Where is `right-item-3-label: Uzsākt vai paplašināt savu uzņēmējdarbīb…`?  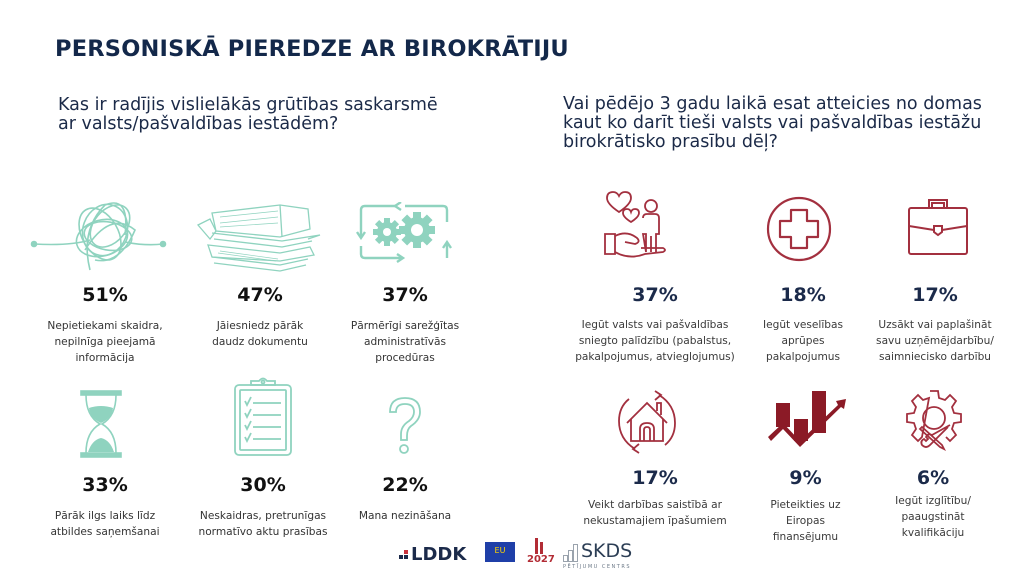
right-item-3-label: Uzsākt vai paplašināt savu uzņēmējdarbīb… is located at coordinates (935, 341).